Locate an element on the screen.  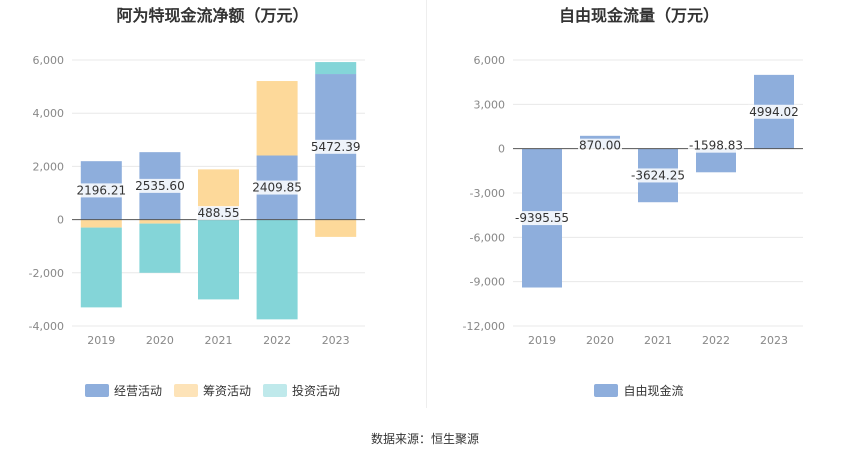
source-note: 数据来源：恒生聚源 is located at coordinates (424, 439).